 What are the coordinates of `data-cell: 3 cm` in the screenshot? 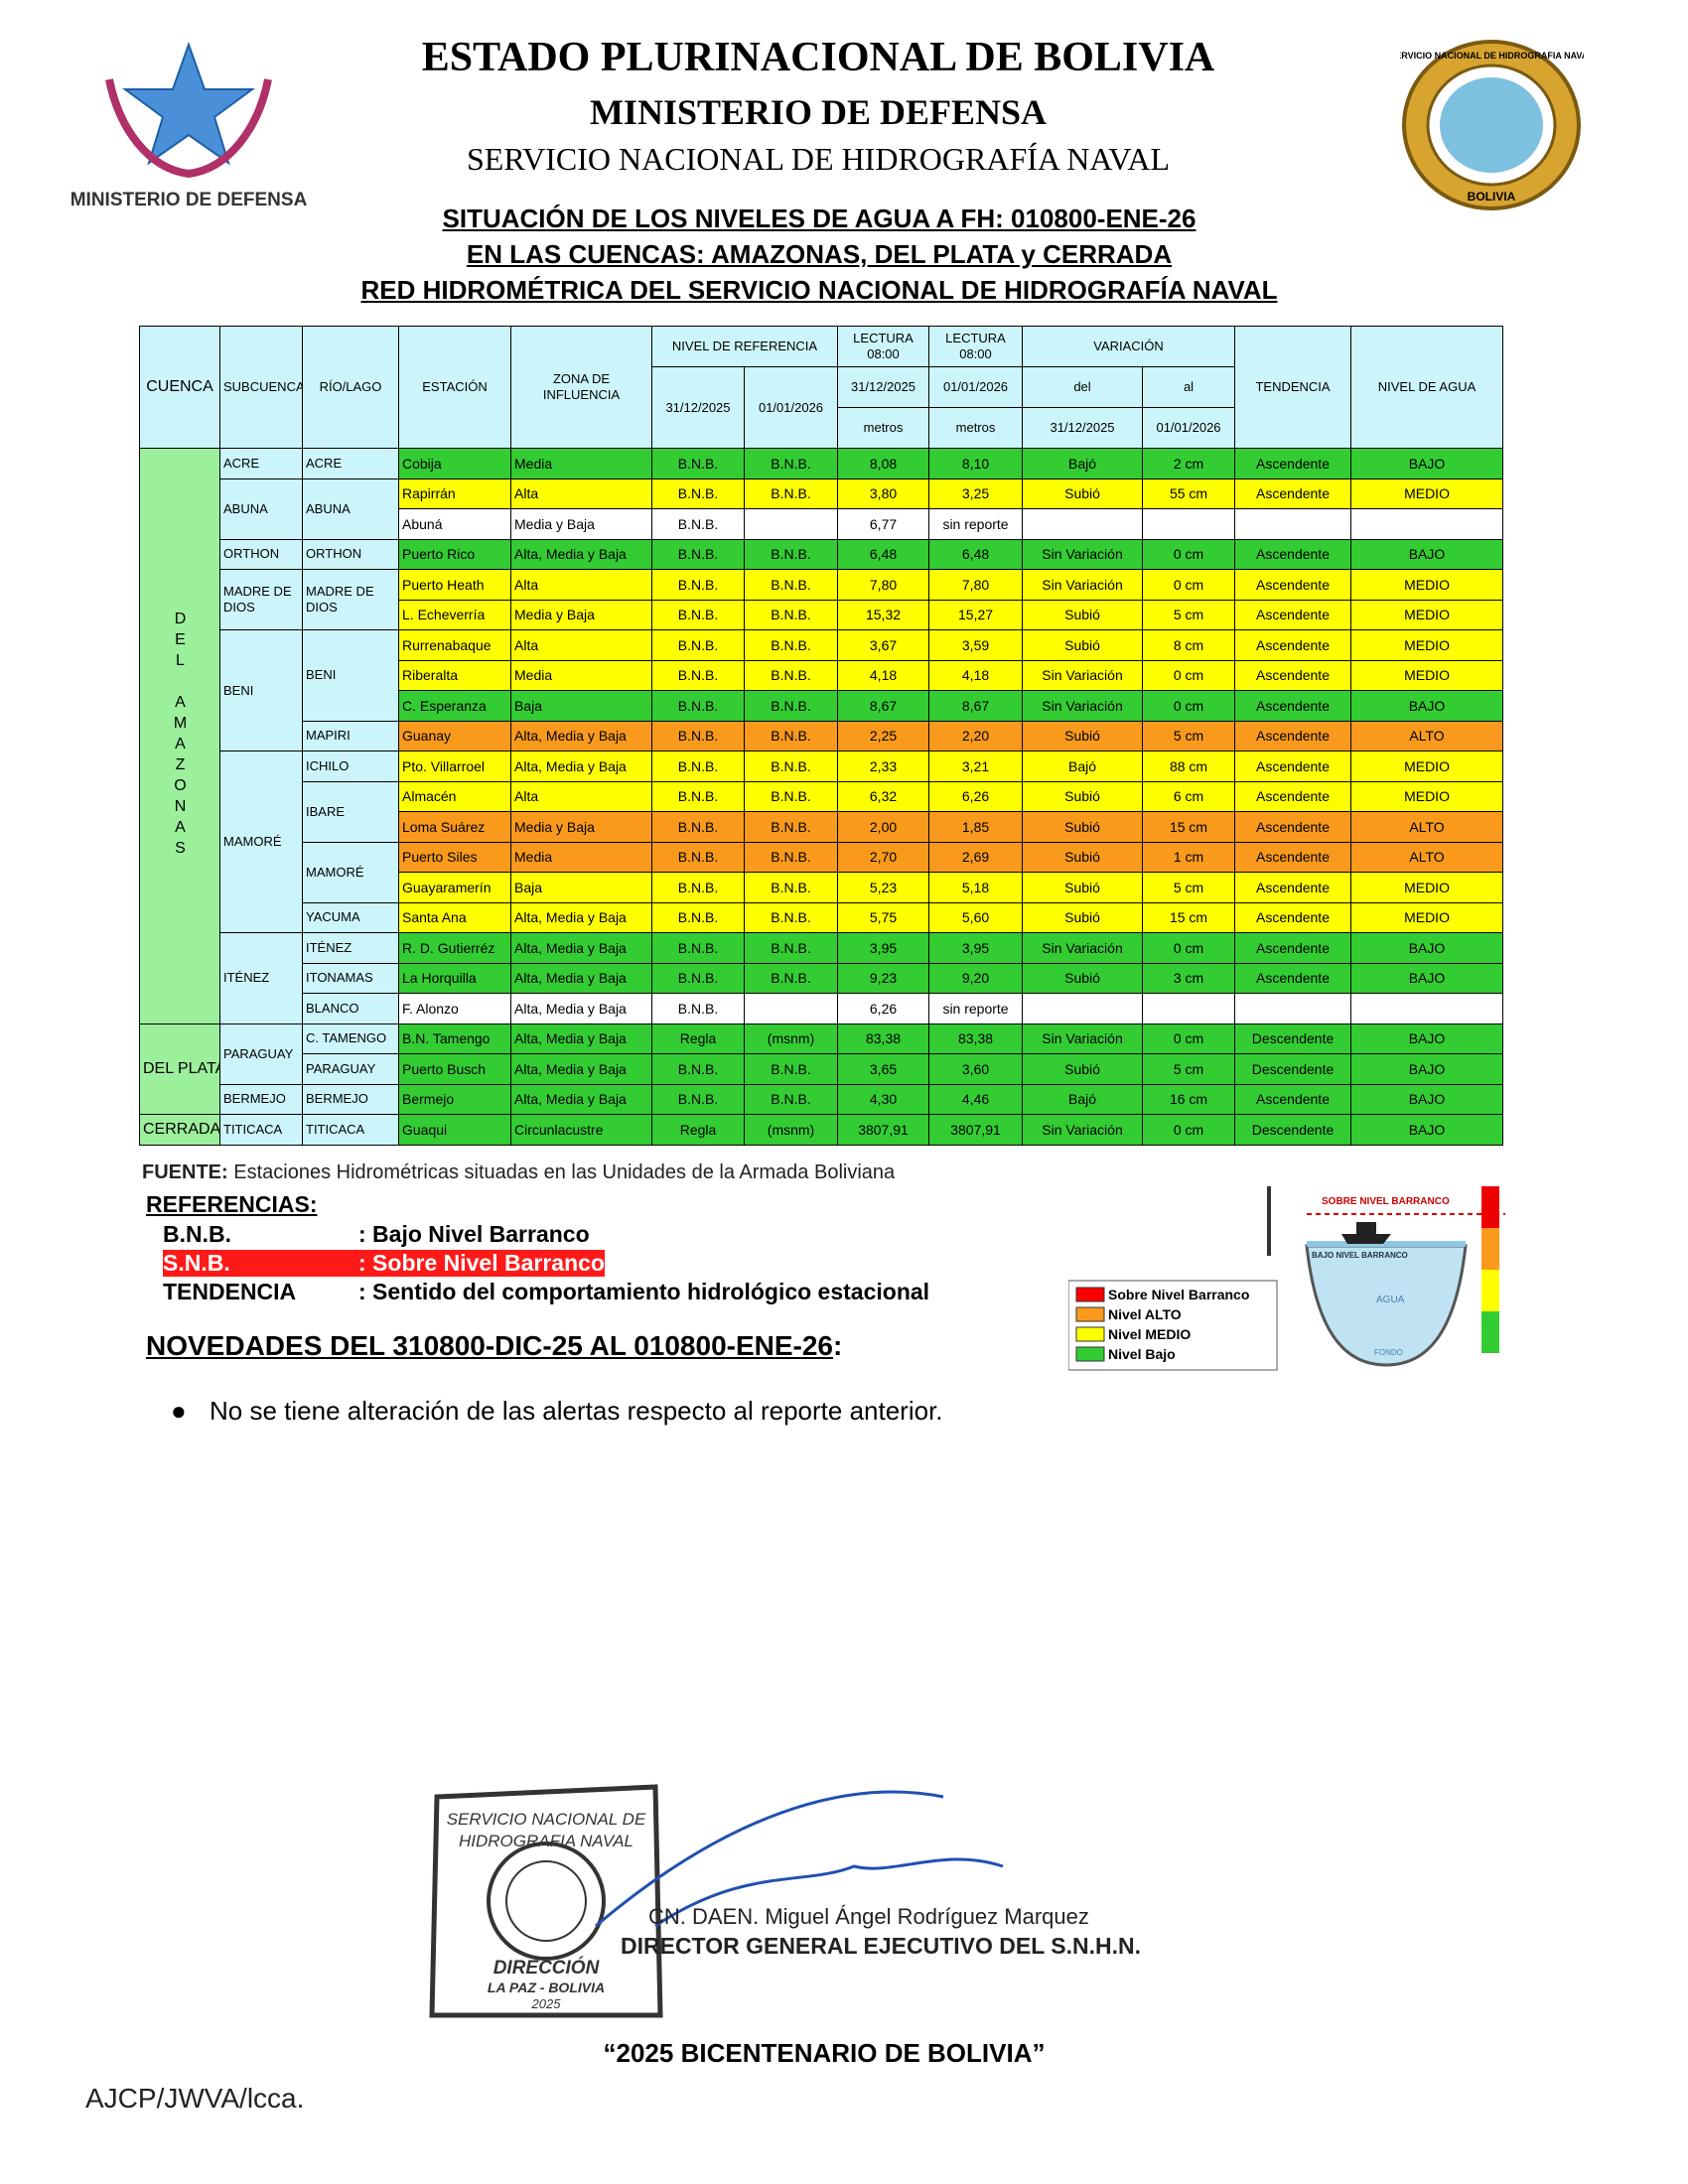 It's located at (1189, 978).